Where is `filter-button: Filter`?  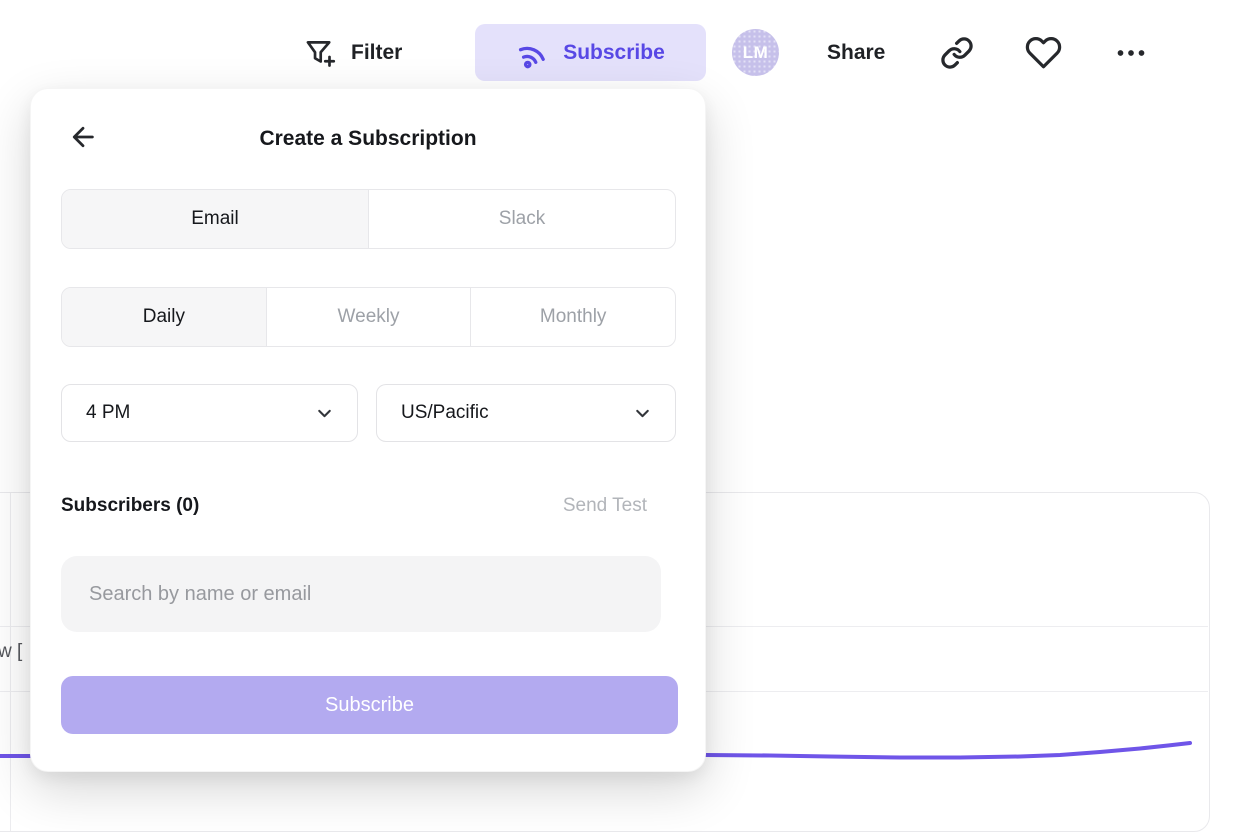
filter-button: Filter is located at coordinates (352, 52).